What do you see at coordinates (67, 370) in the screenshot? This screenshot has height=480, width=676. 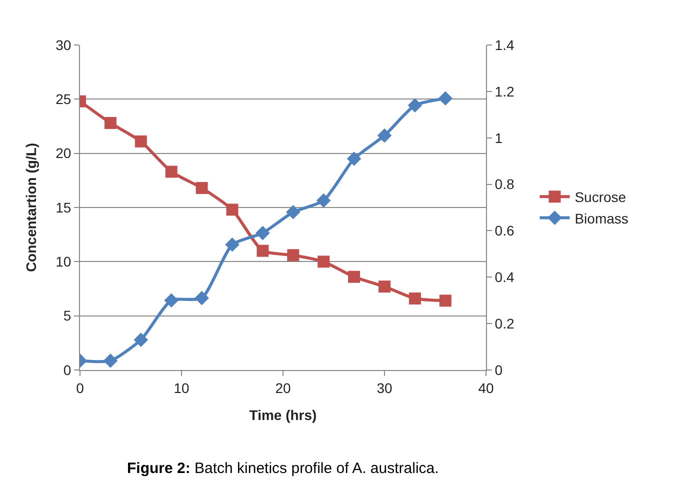 I see `y-tick-label: 0` at bounding box center [67, 370].